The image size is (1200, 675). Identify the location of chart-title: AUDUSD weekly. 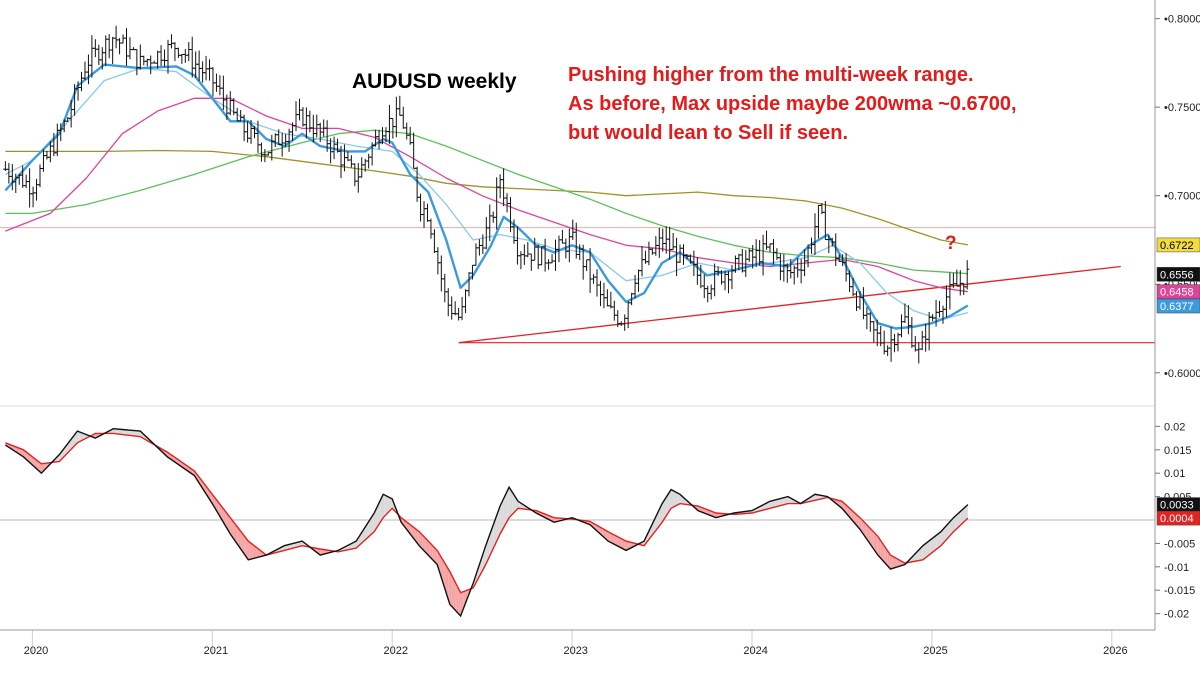
(434, 81).